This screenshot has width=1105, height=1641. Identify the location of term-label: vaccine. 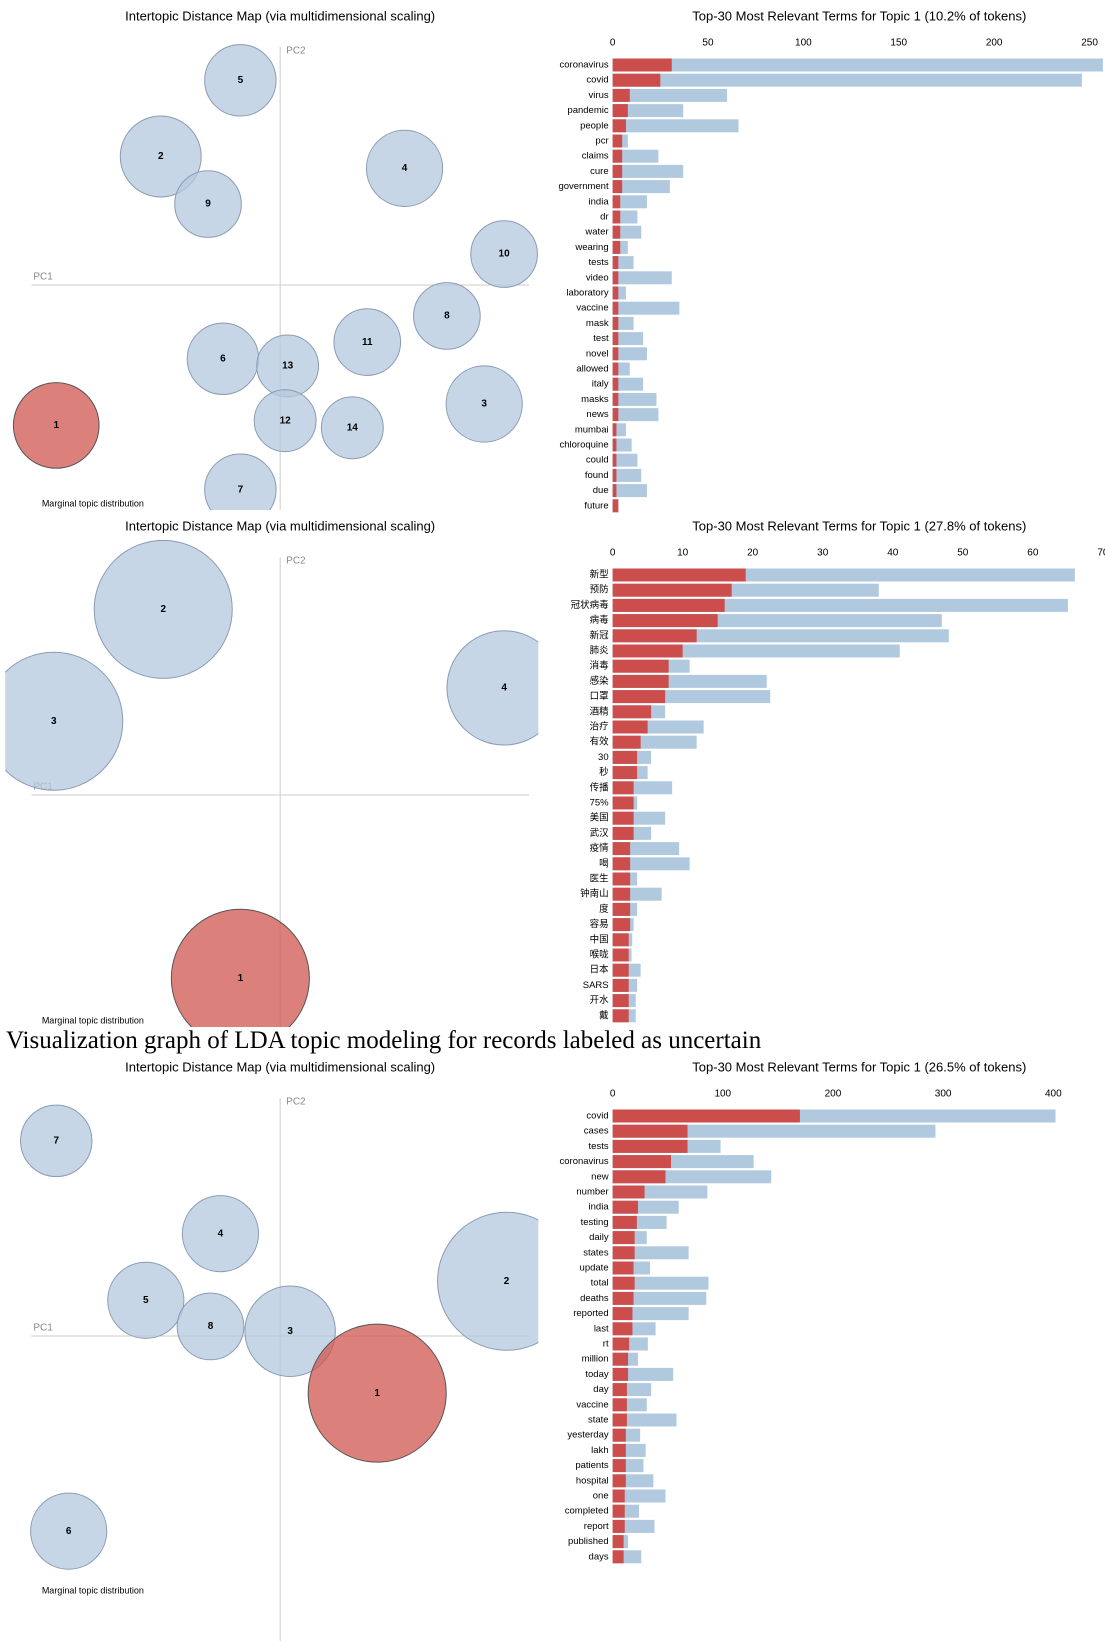
(592, 308).